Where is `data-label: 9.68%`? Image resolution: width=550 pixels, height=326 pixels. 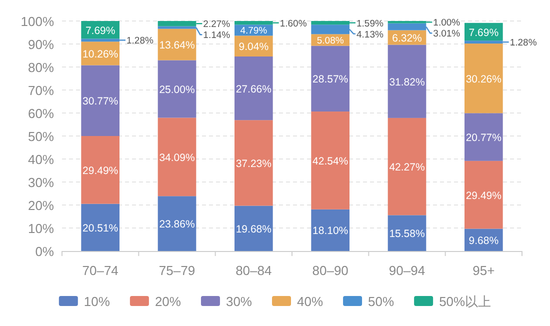 data-label: 9.68% is located at coordinates (483, 240).